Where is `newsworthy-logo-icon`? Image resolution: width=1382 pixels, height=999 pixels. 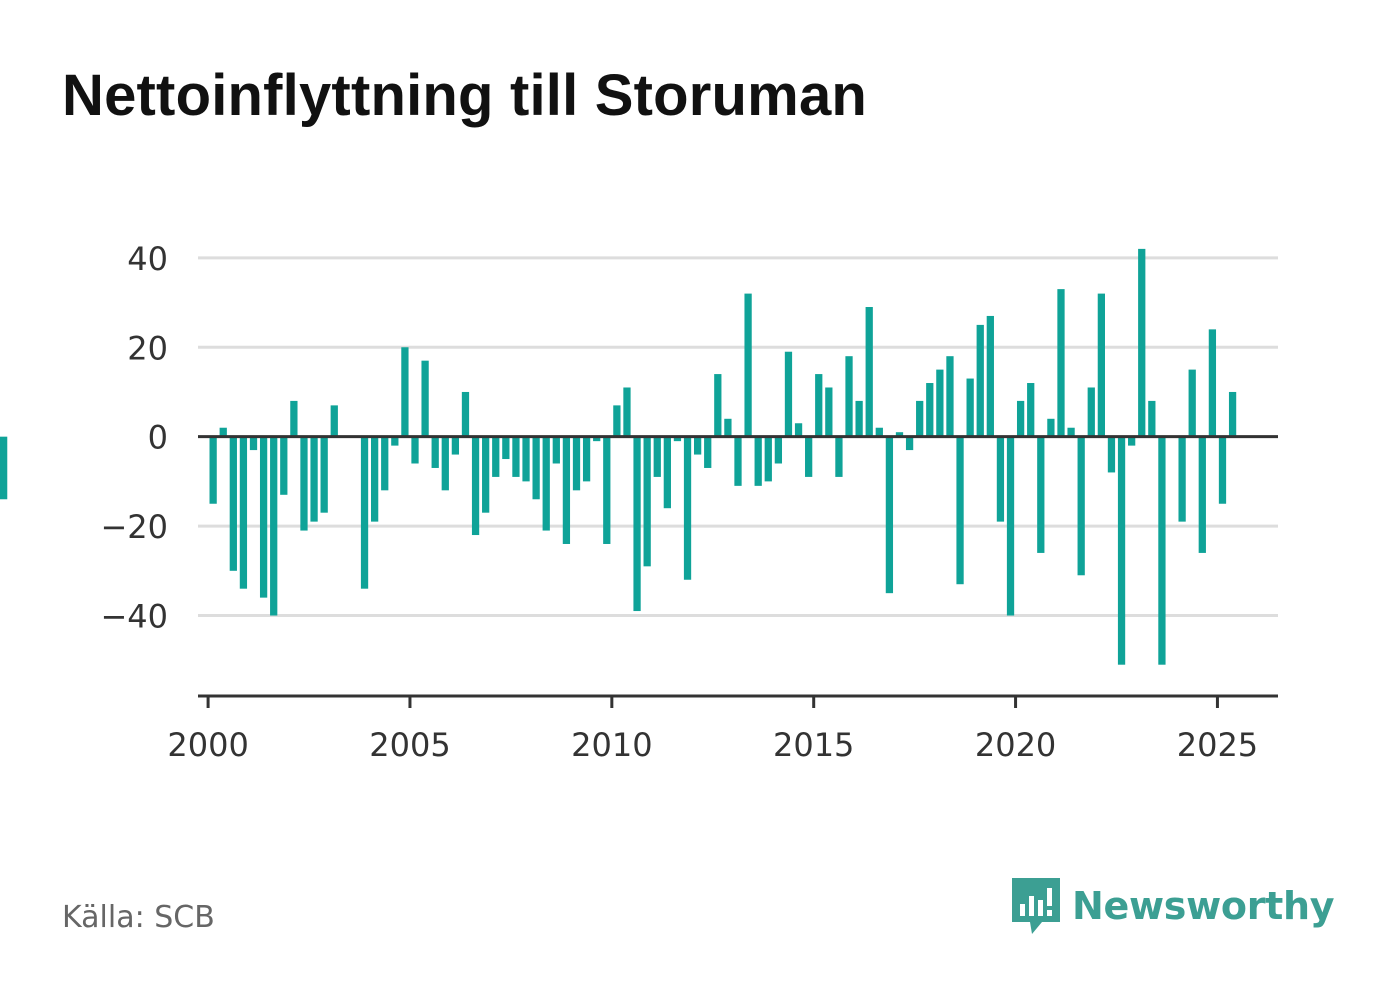
newsworthy-logo-icon is located at coordinates (1036, 906).